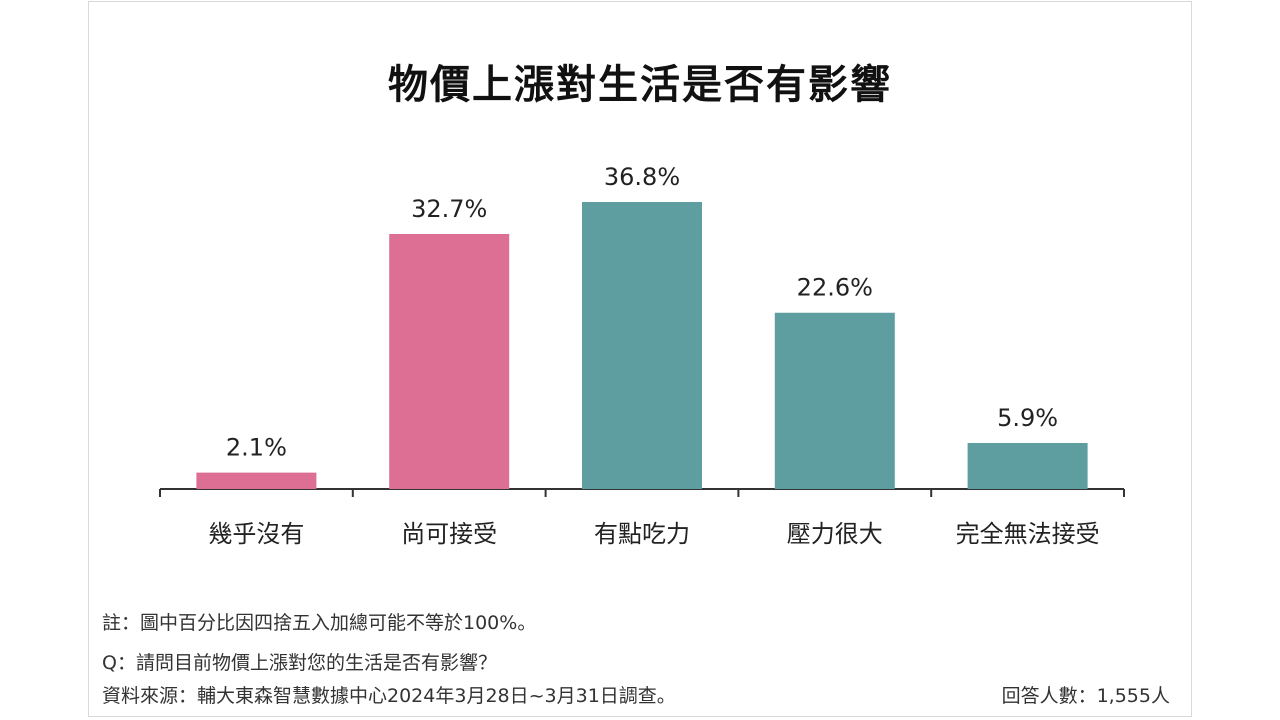 Image resolution: width=1280 pixels, height=720 pixels. I want to click on data-label: 2.1%, so click(256, 448).